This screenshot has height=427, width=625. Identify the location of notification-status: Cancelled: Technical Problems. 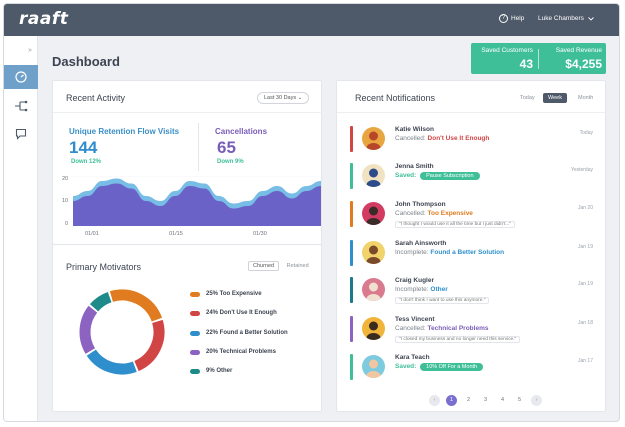
(441, 328).